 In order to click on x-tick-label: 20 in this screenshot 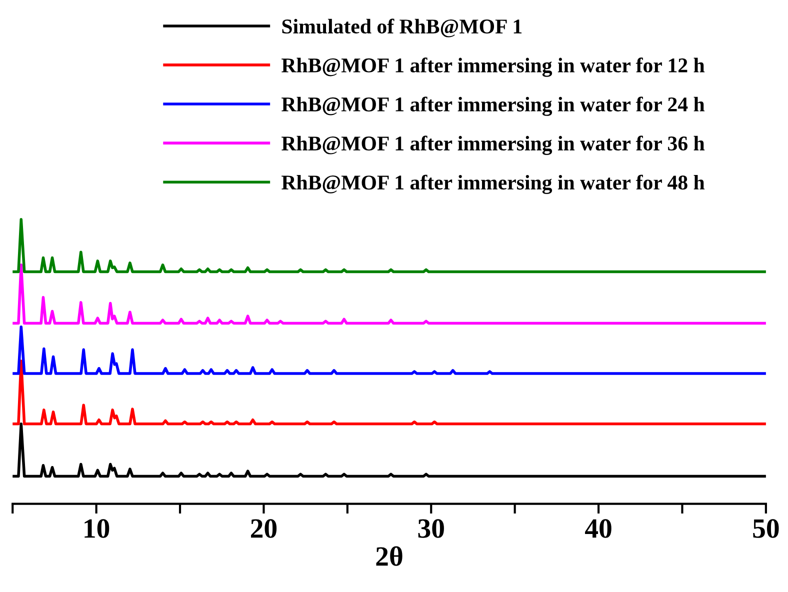, I will do `click(263, 528)`.